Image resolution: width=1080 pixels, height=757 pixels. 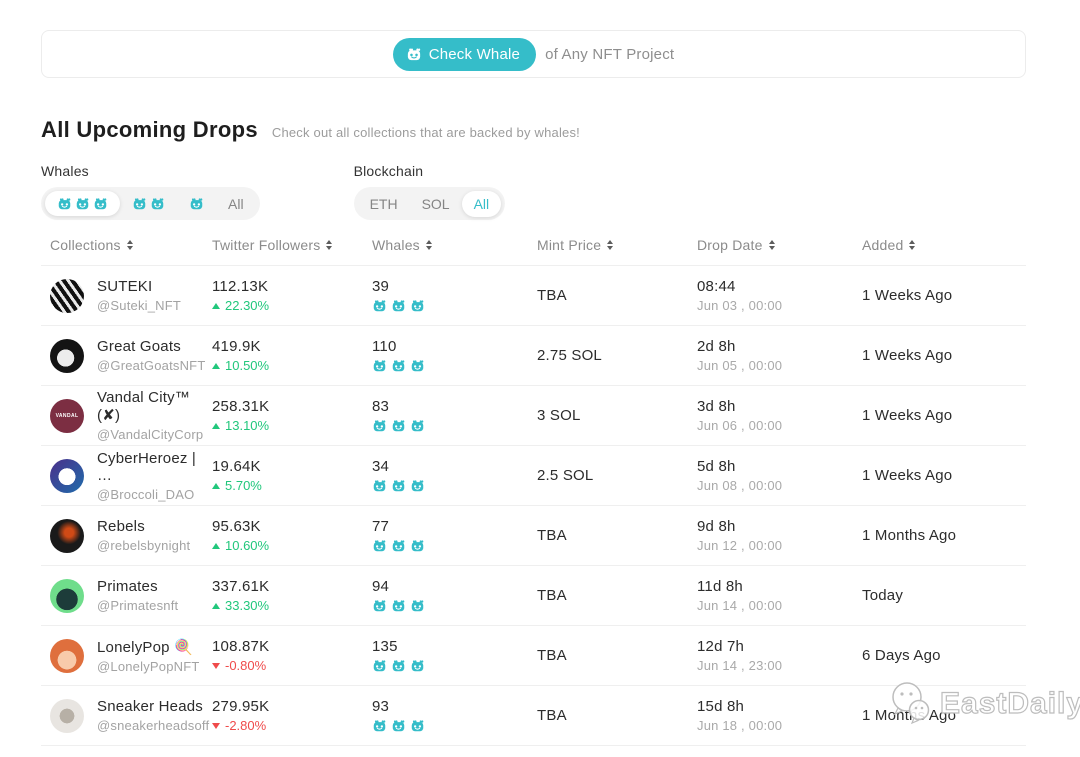 I want to click on filters: Whales All Blockchain, so click(x=273, y=191).